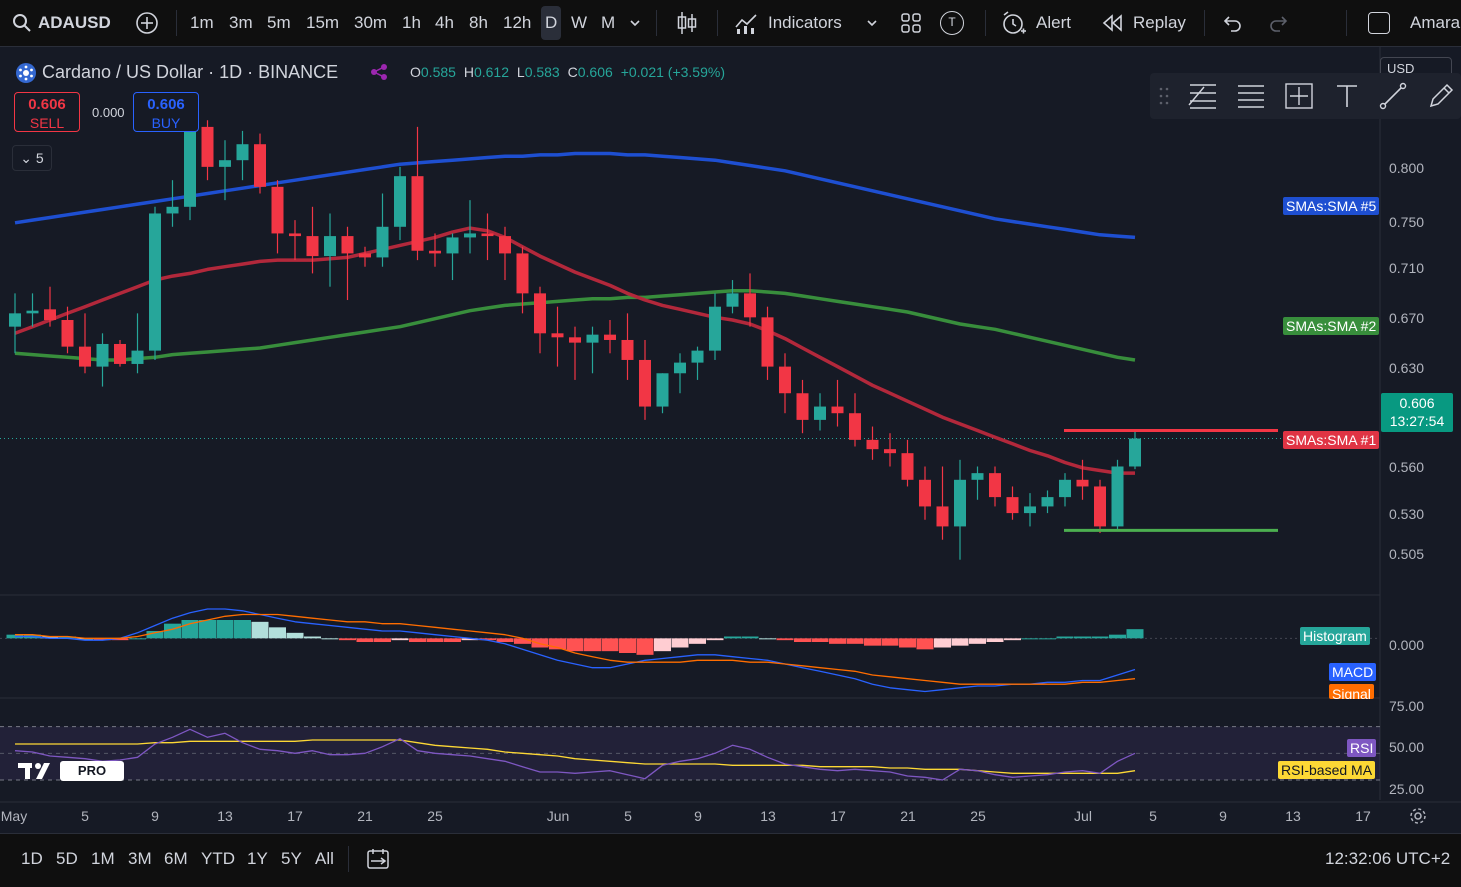 The height and width of the screenshot is (887, 1461). I want to click on line-tools-icon, so click(1203, 96).